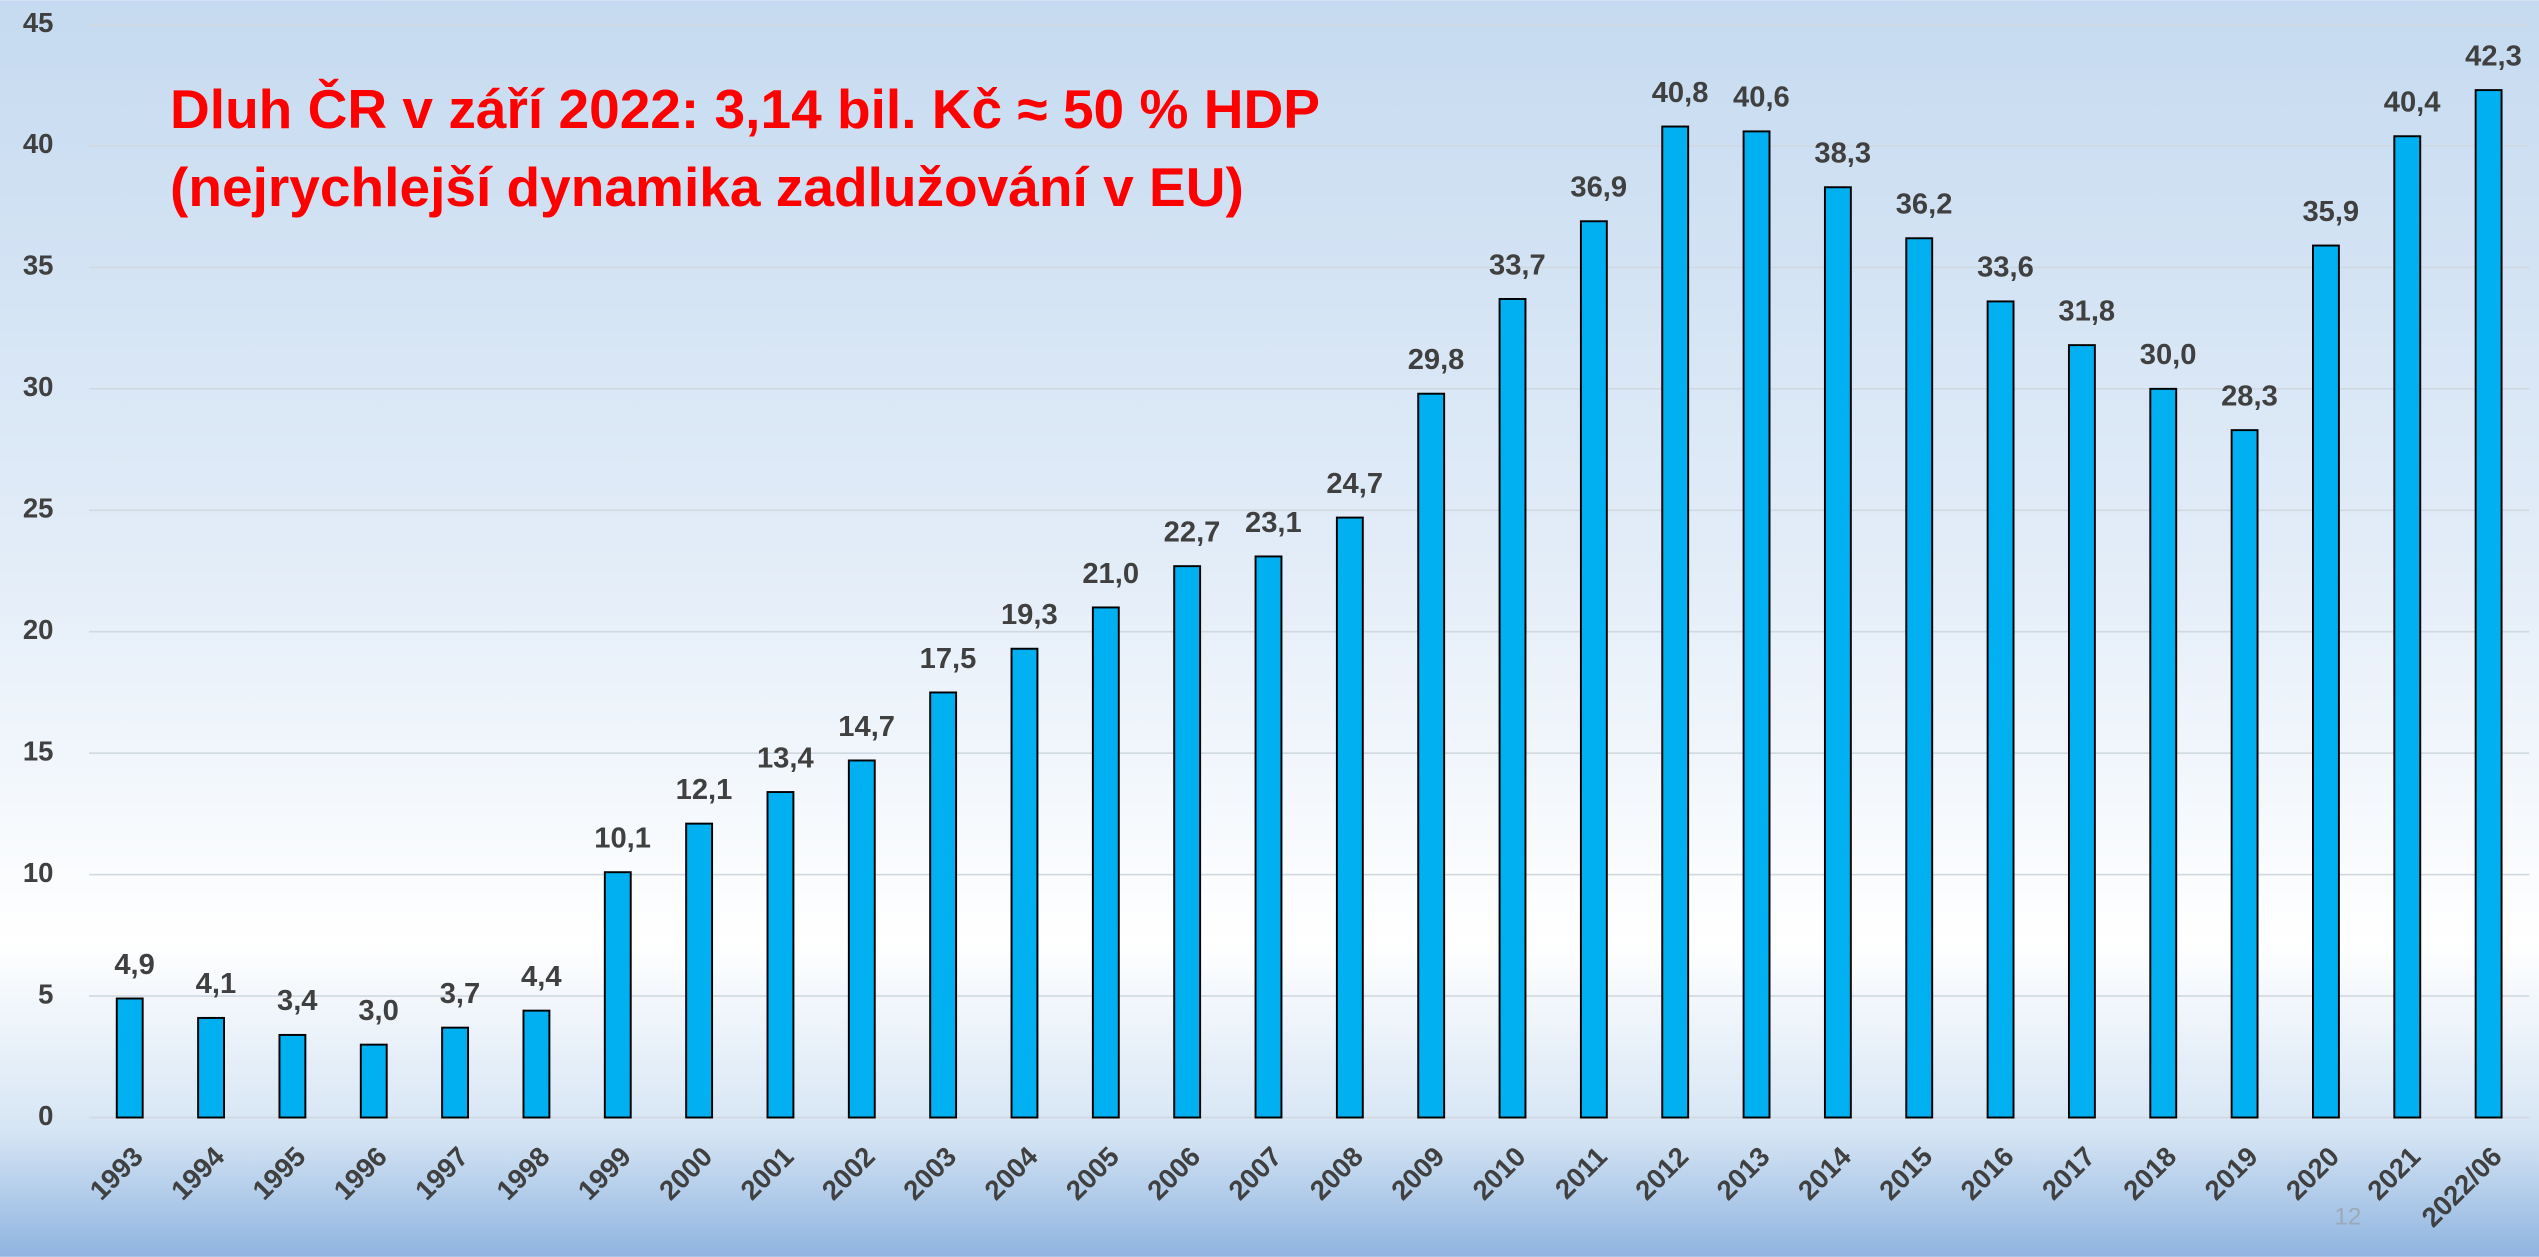 The image size is (2539, 1257). I want to click on value-label: 42,3, so click(2493, 56).